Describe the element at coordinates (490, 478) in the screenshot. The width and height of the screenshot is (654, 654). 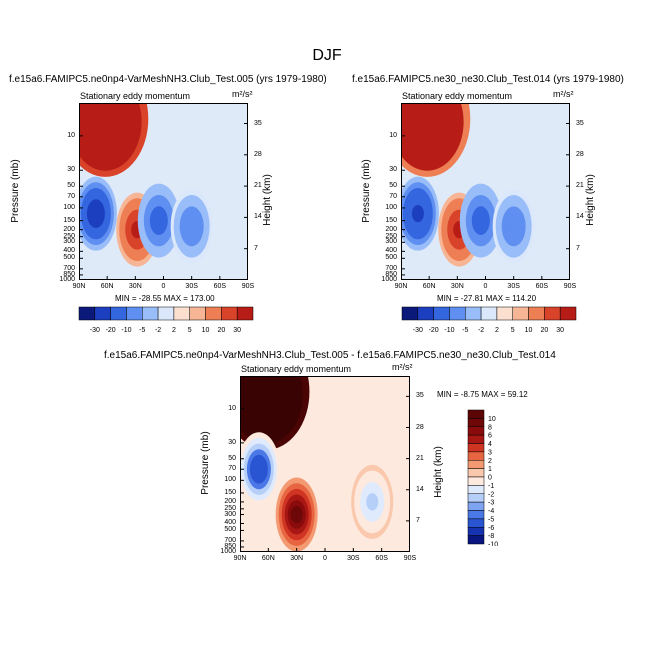
I see `colorbar-label: 0` at that location.